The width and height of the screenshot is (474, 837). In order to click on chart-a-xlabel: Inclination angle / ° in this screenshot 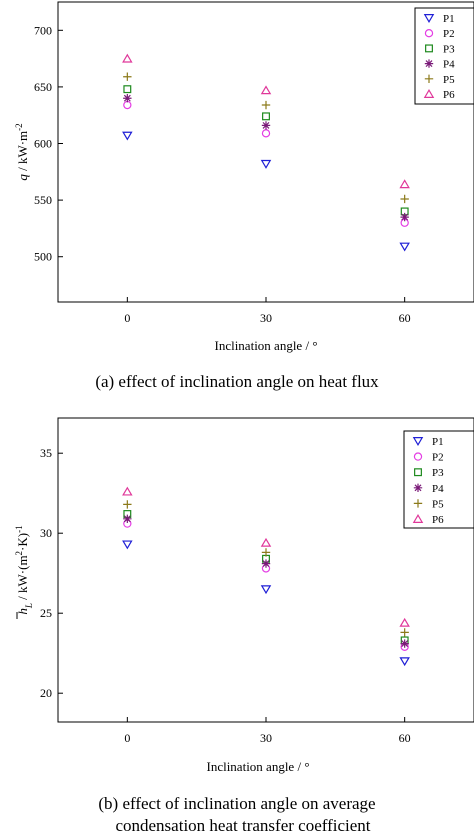, I will do `click(265, 345)`.